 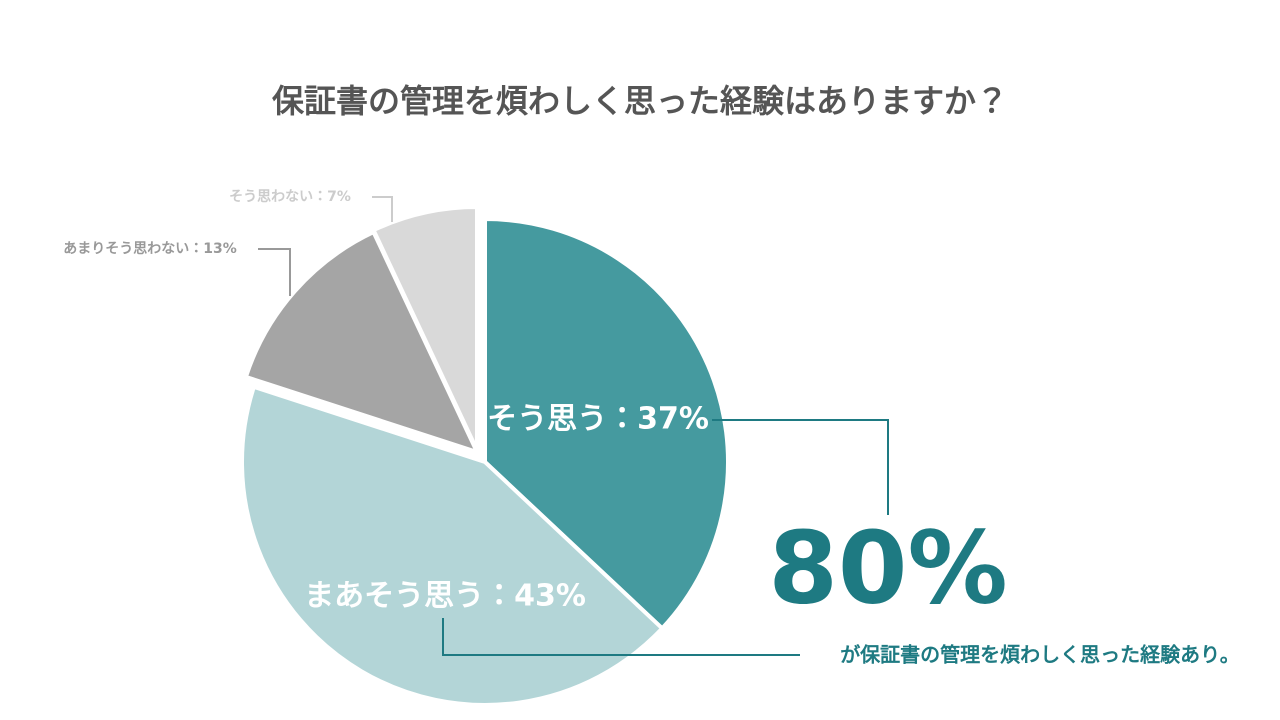 I want to click on slice-label: そう思う：37%, so click(x=598, y=419).